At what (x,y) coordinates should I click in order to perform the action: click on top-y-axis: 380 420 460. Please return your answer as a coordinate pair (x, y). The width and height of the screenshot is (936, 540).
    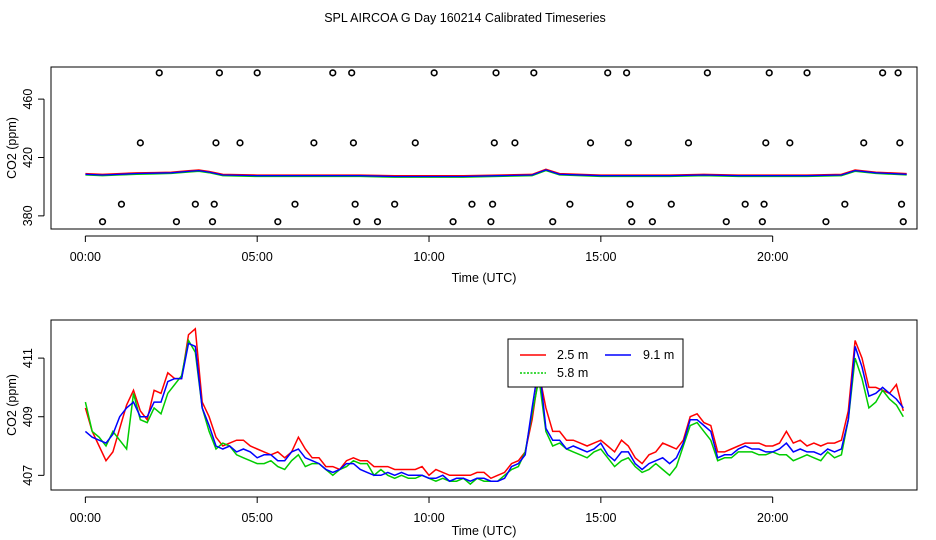
    Looking at the image, I should click on (33, 157).